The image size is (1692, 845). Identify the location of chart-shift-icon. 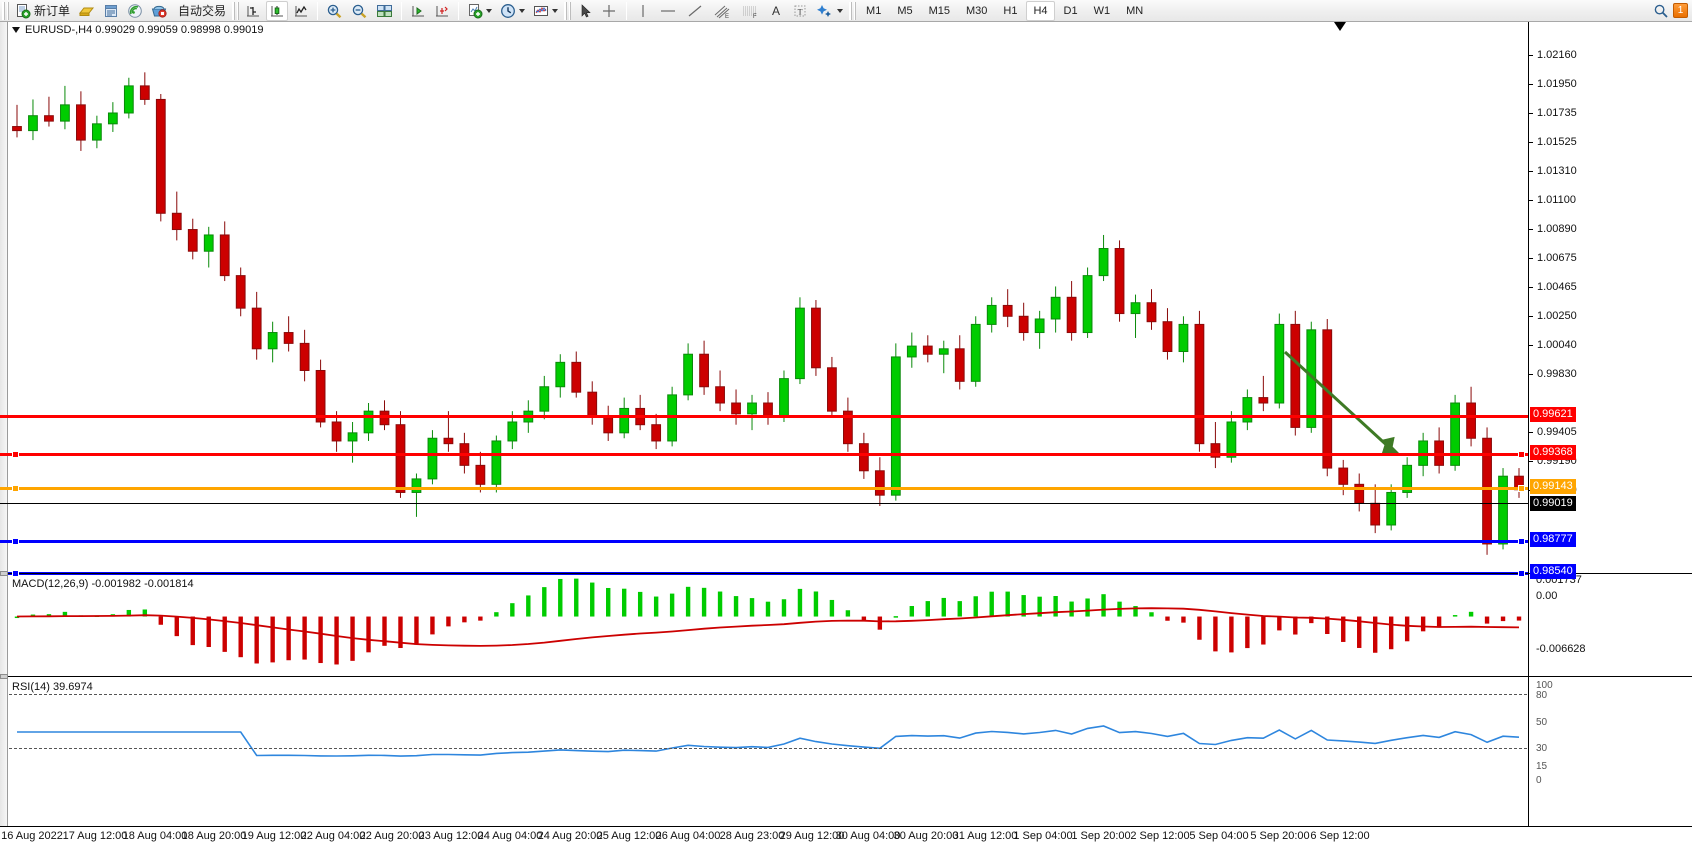
(442, 10).